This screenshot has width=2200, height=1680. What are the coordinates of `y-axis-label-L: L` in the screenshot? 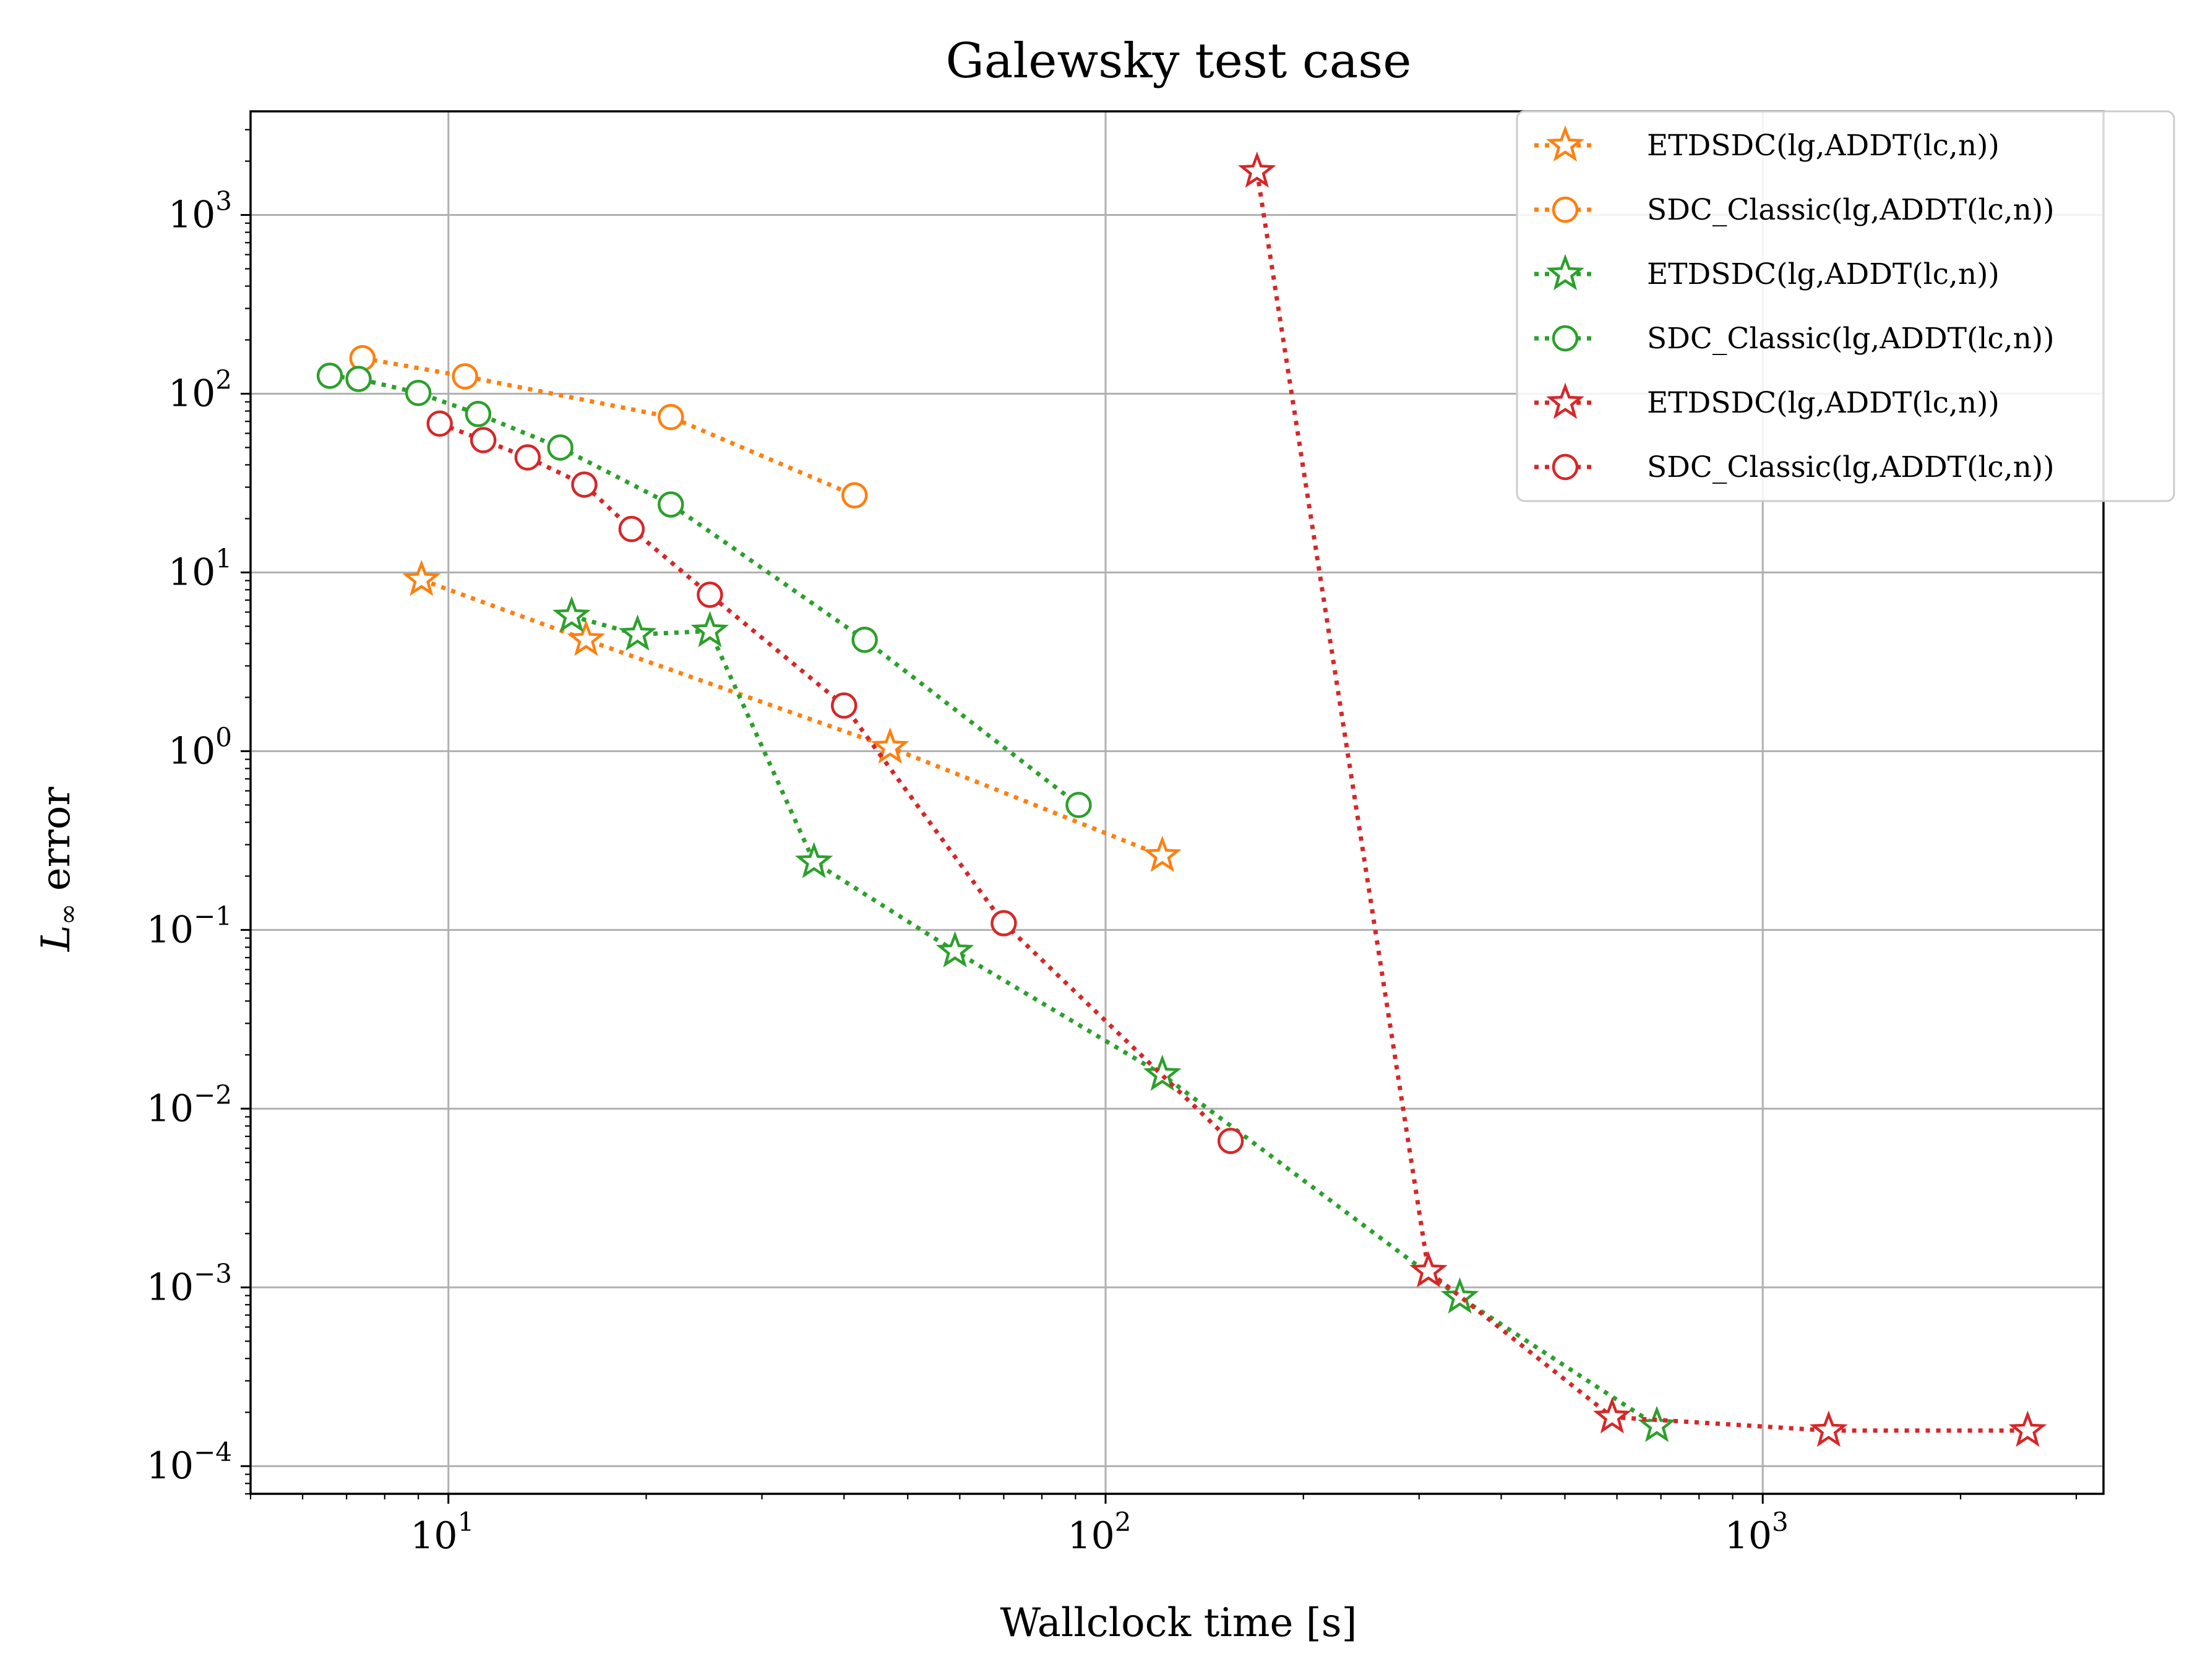 It's located at (56, 939).